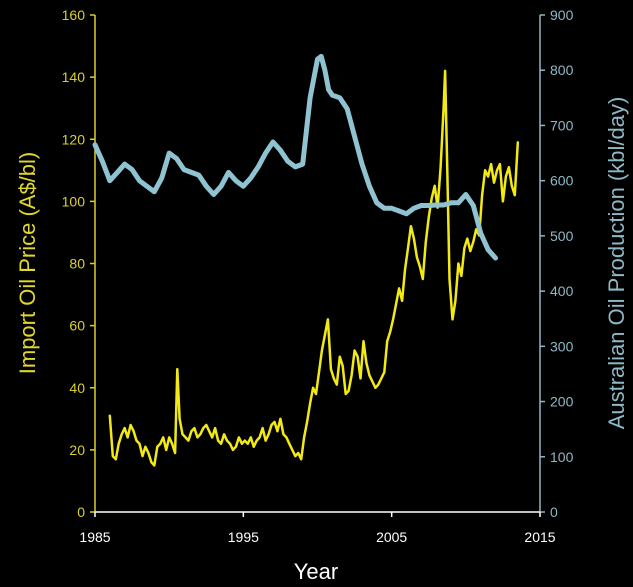  I want to click on left-tick-label: 20, so click(77, 450).